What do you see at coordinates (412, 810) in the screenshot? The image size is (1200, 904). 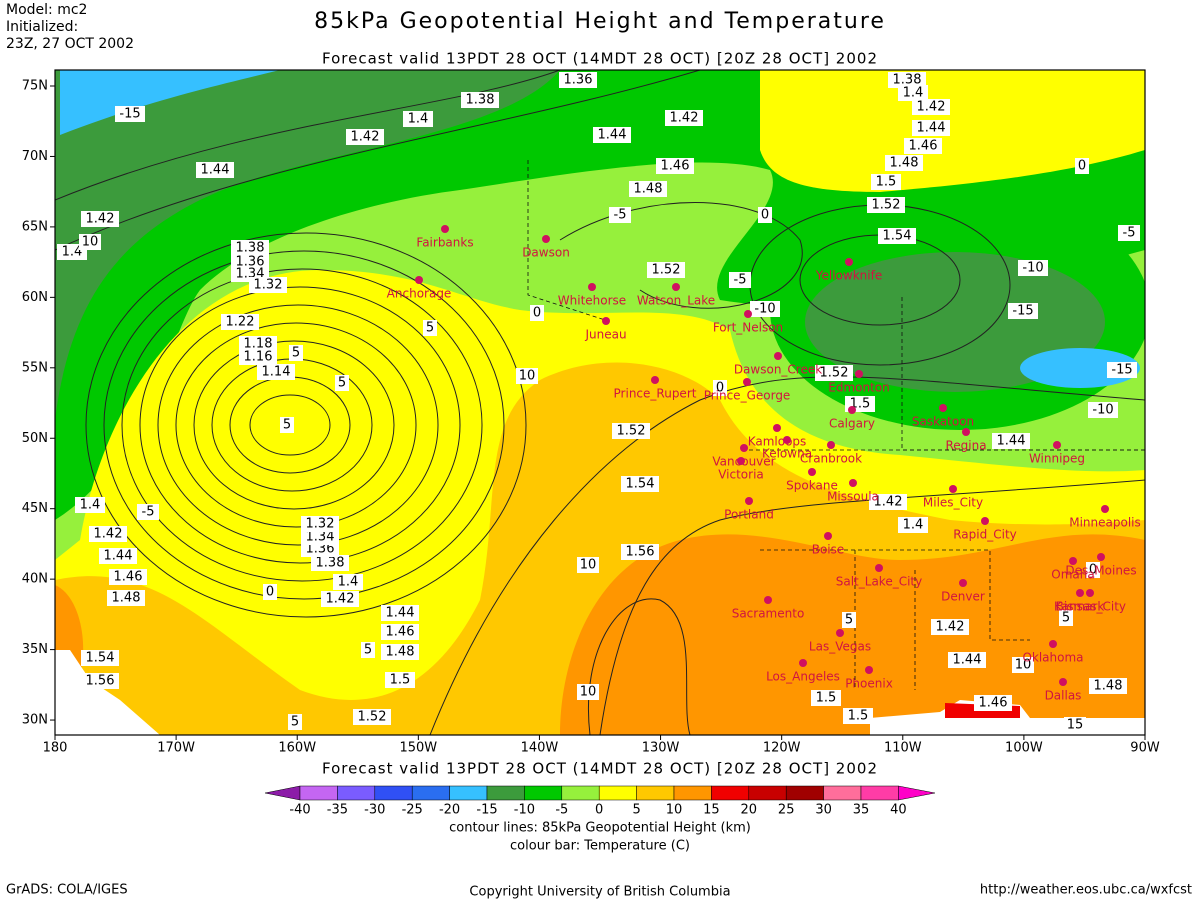 I see `colorbar-label: -25` at bounding box center [412, 810].